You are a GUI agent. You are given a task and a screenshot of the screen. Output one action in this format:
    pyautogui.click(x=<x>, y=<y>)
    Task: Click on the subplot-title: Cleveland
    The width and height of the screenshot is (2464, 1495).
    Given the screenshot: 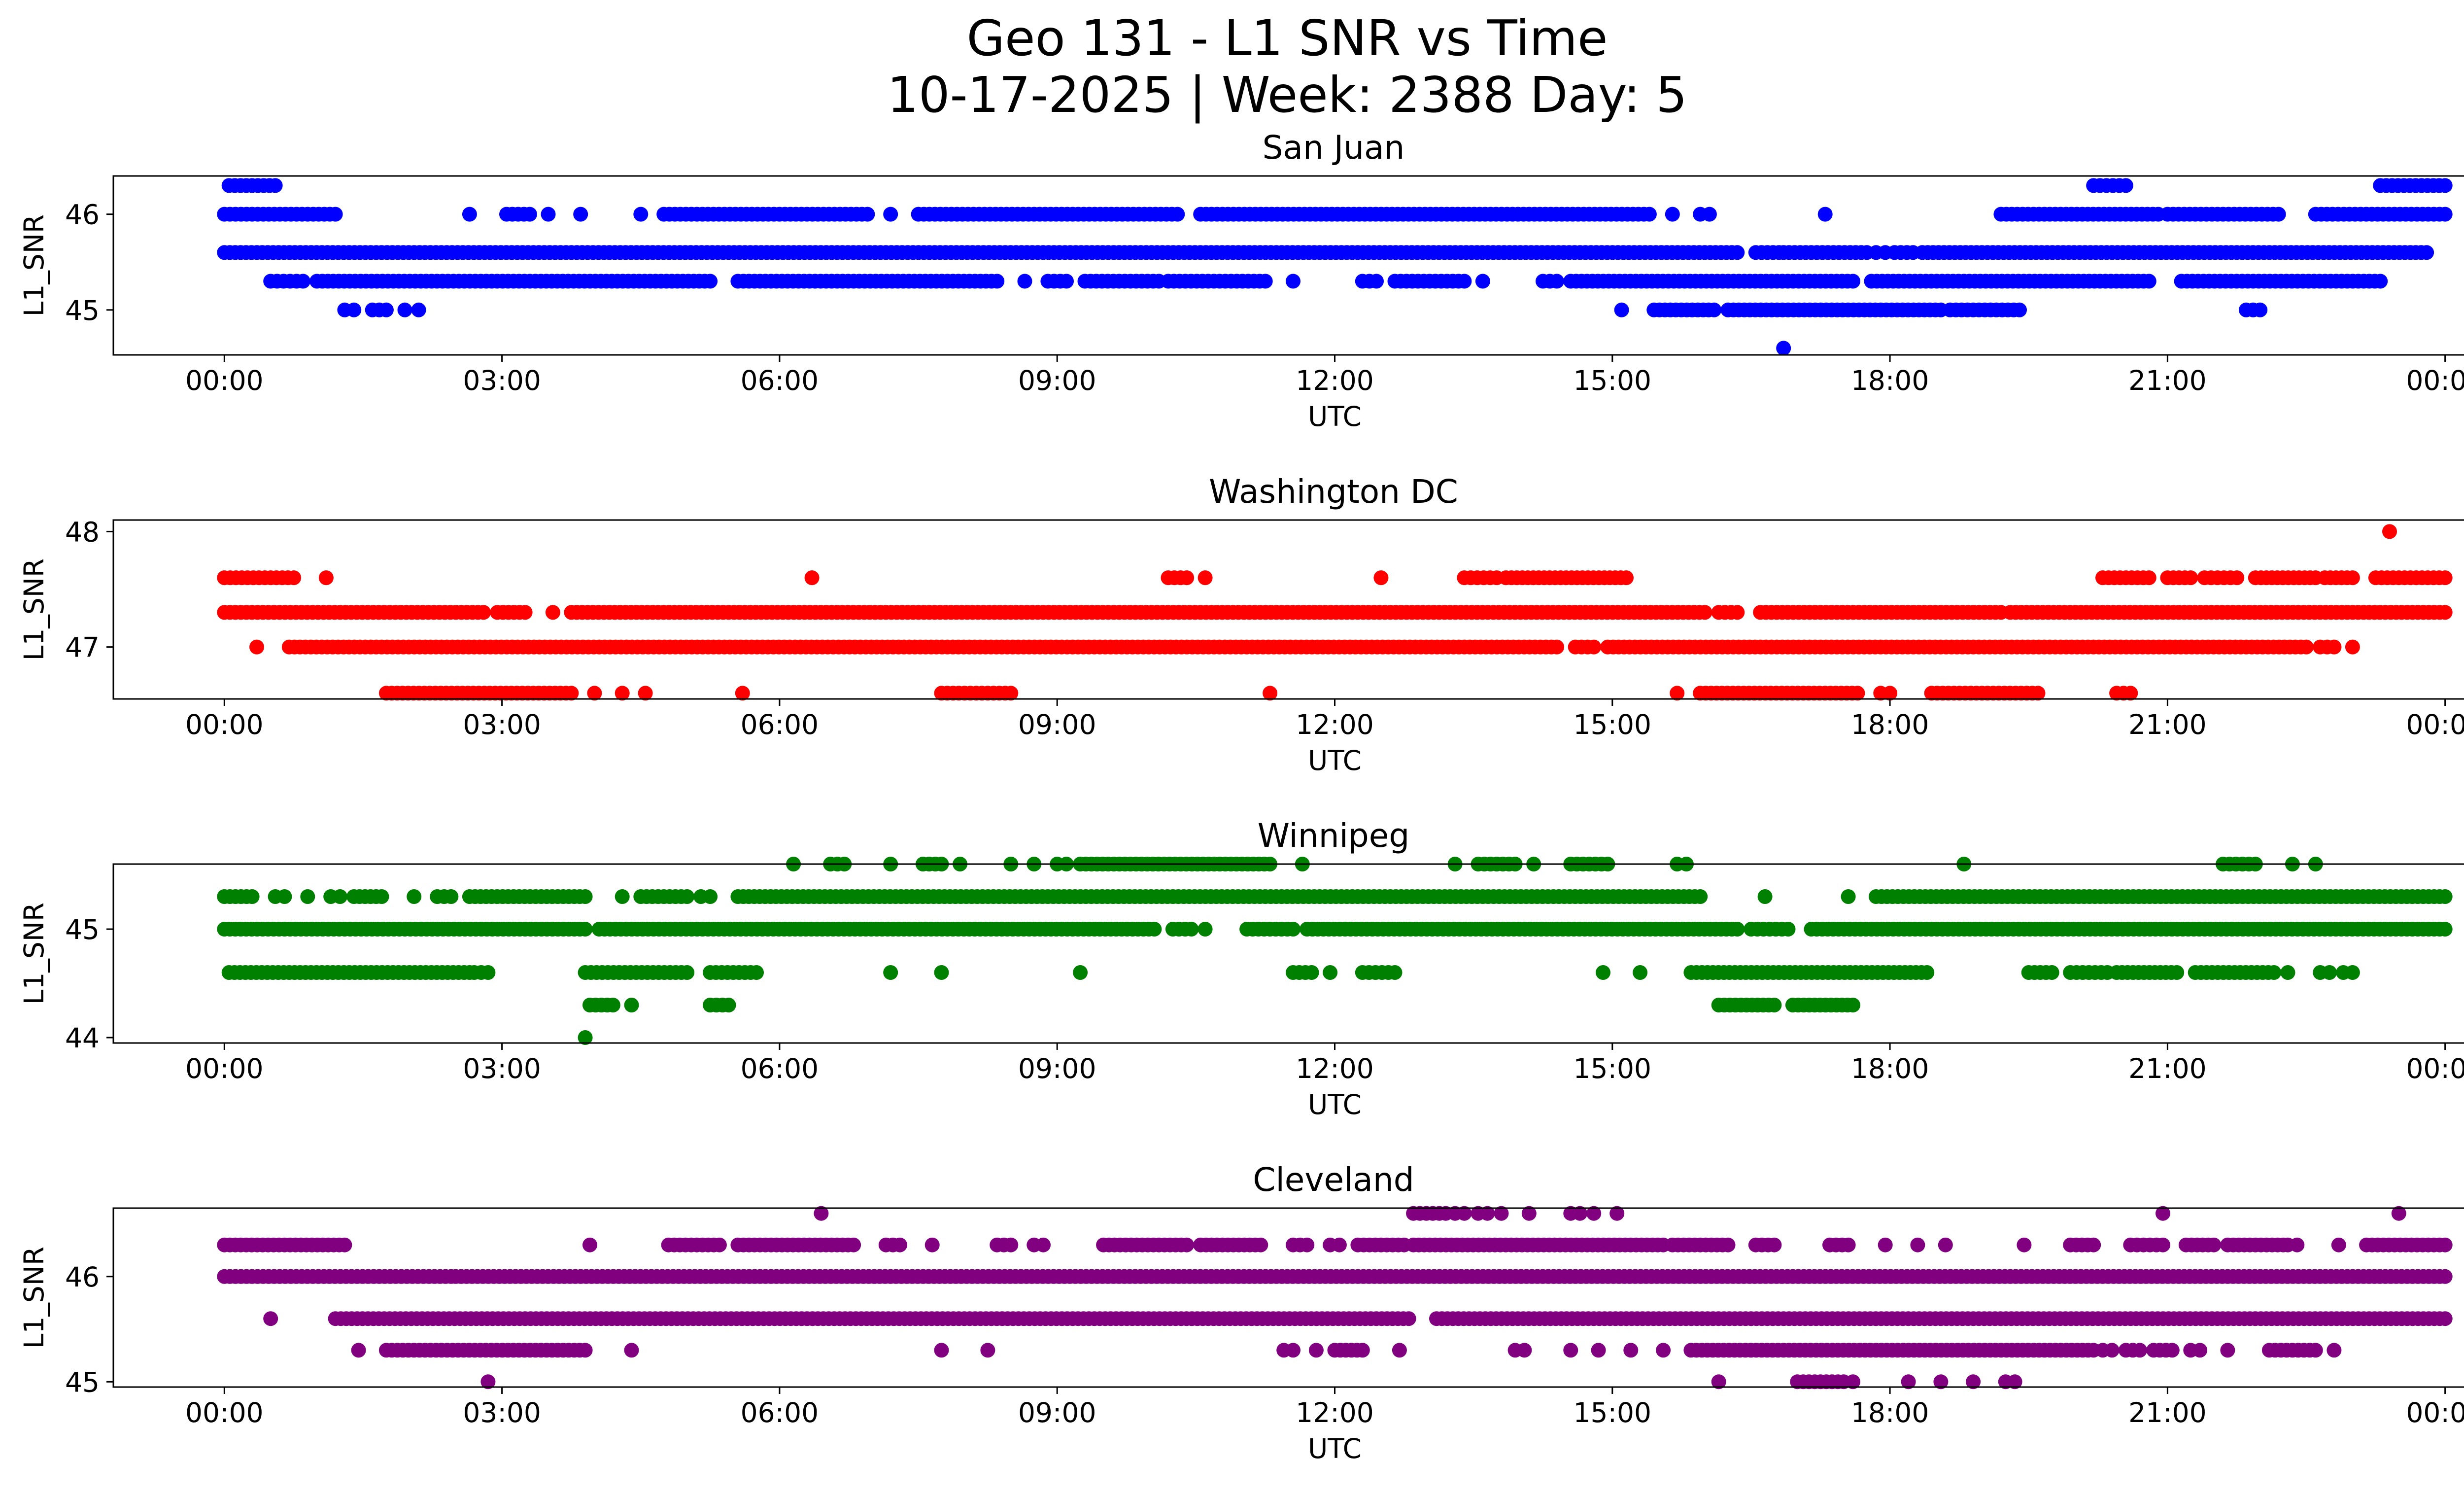 What is the action you would take?
    pyautogui.click(x=1333, y=1180)
    